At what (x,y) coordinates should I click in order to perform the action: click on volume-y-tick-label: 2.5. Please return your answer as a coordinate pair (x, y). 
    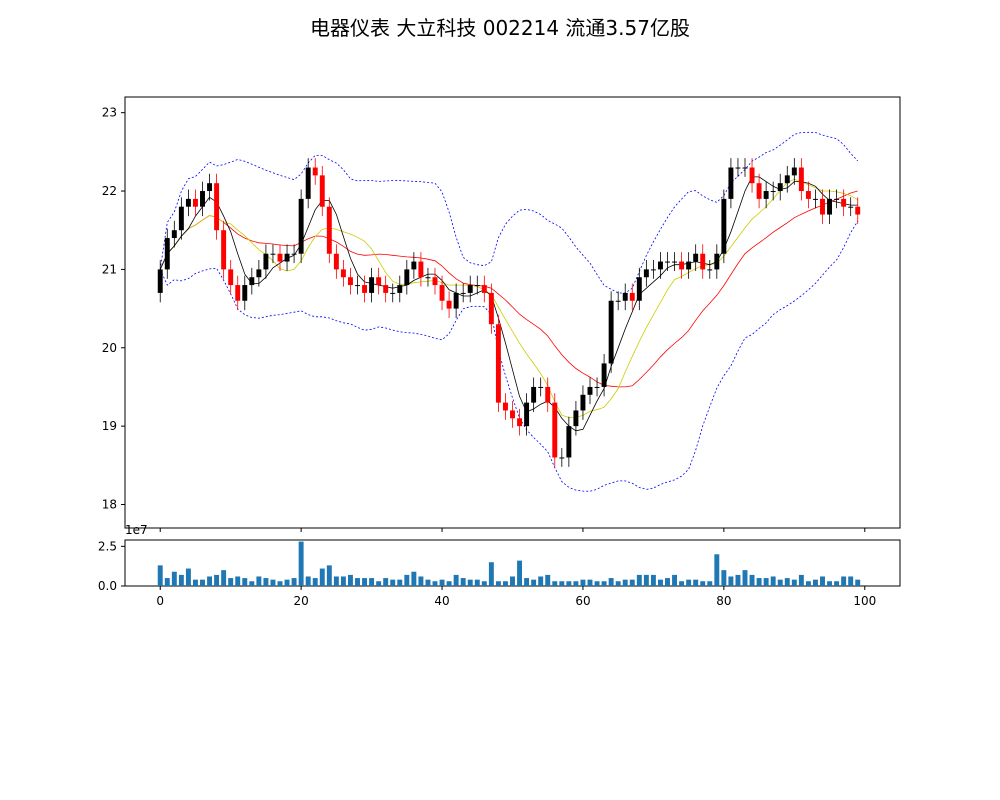
    Looking at the image, I should click on (107, 546).